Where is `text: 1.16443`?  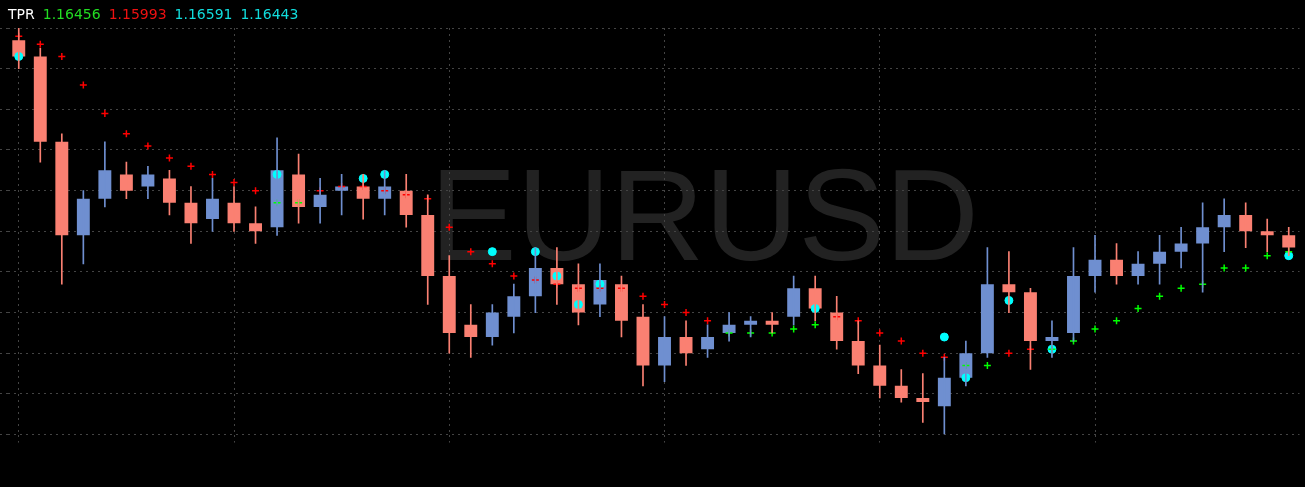
text: 1.16443 is located at coordinates (269, 14).